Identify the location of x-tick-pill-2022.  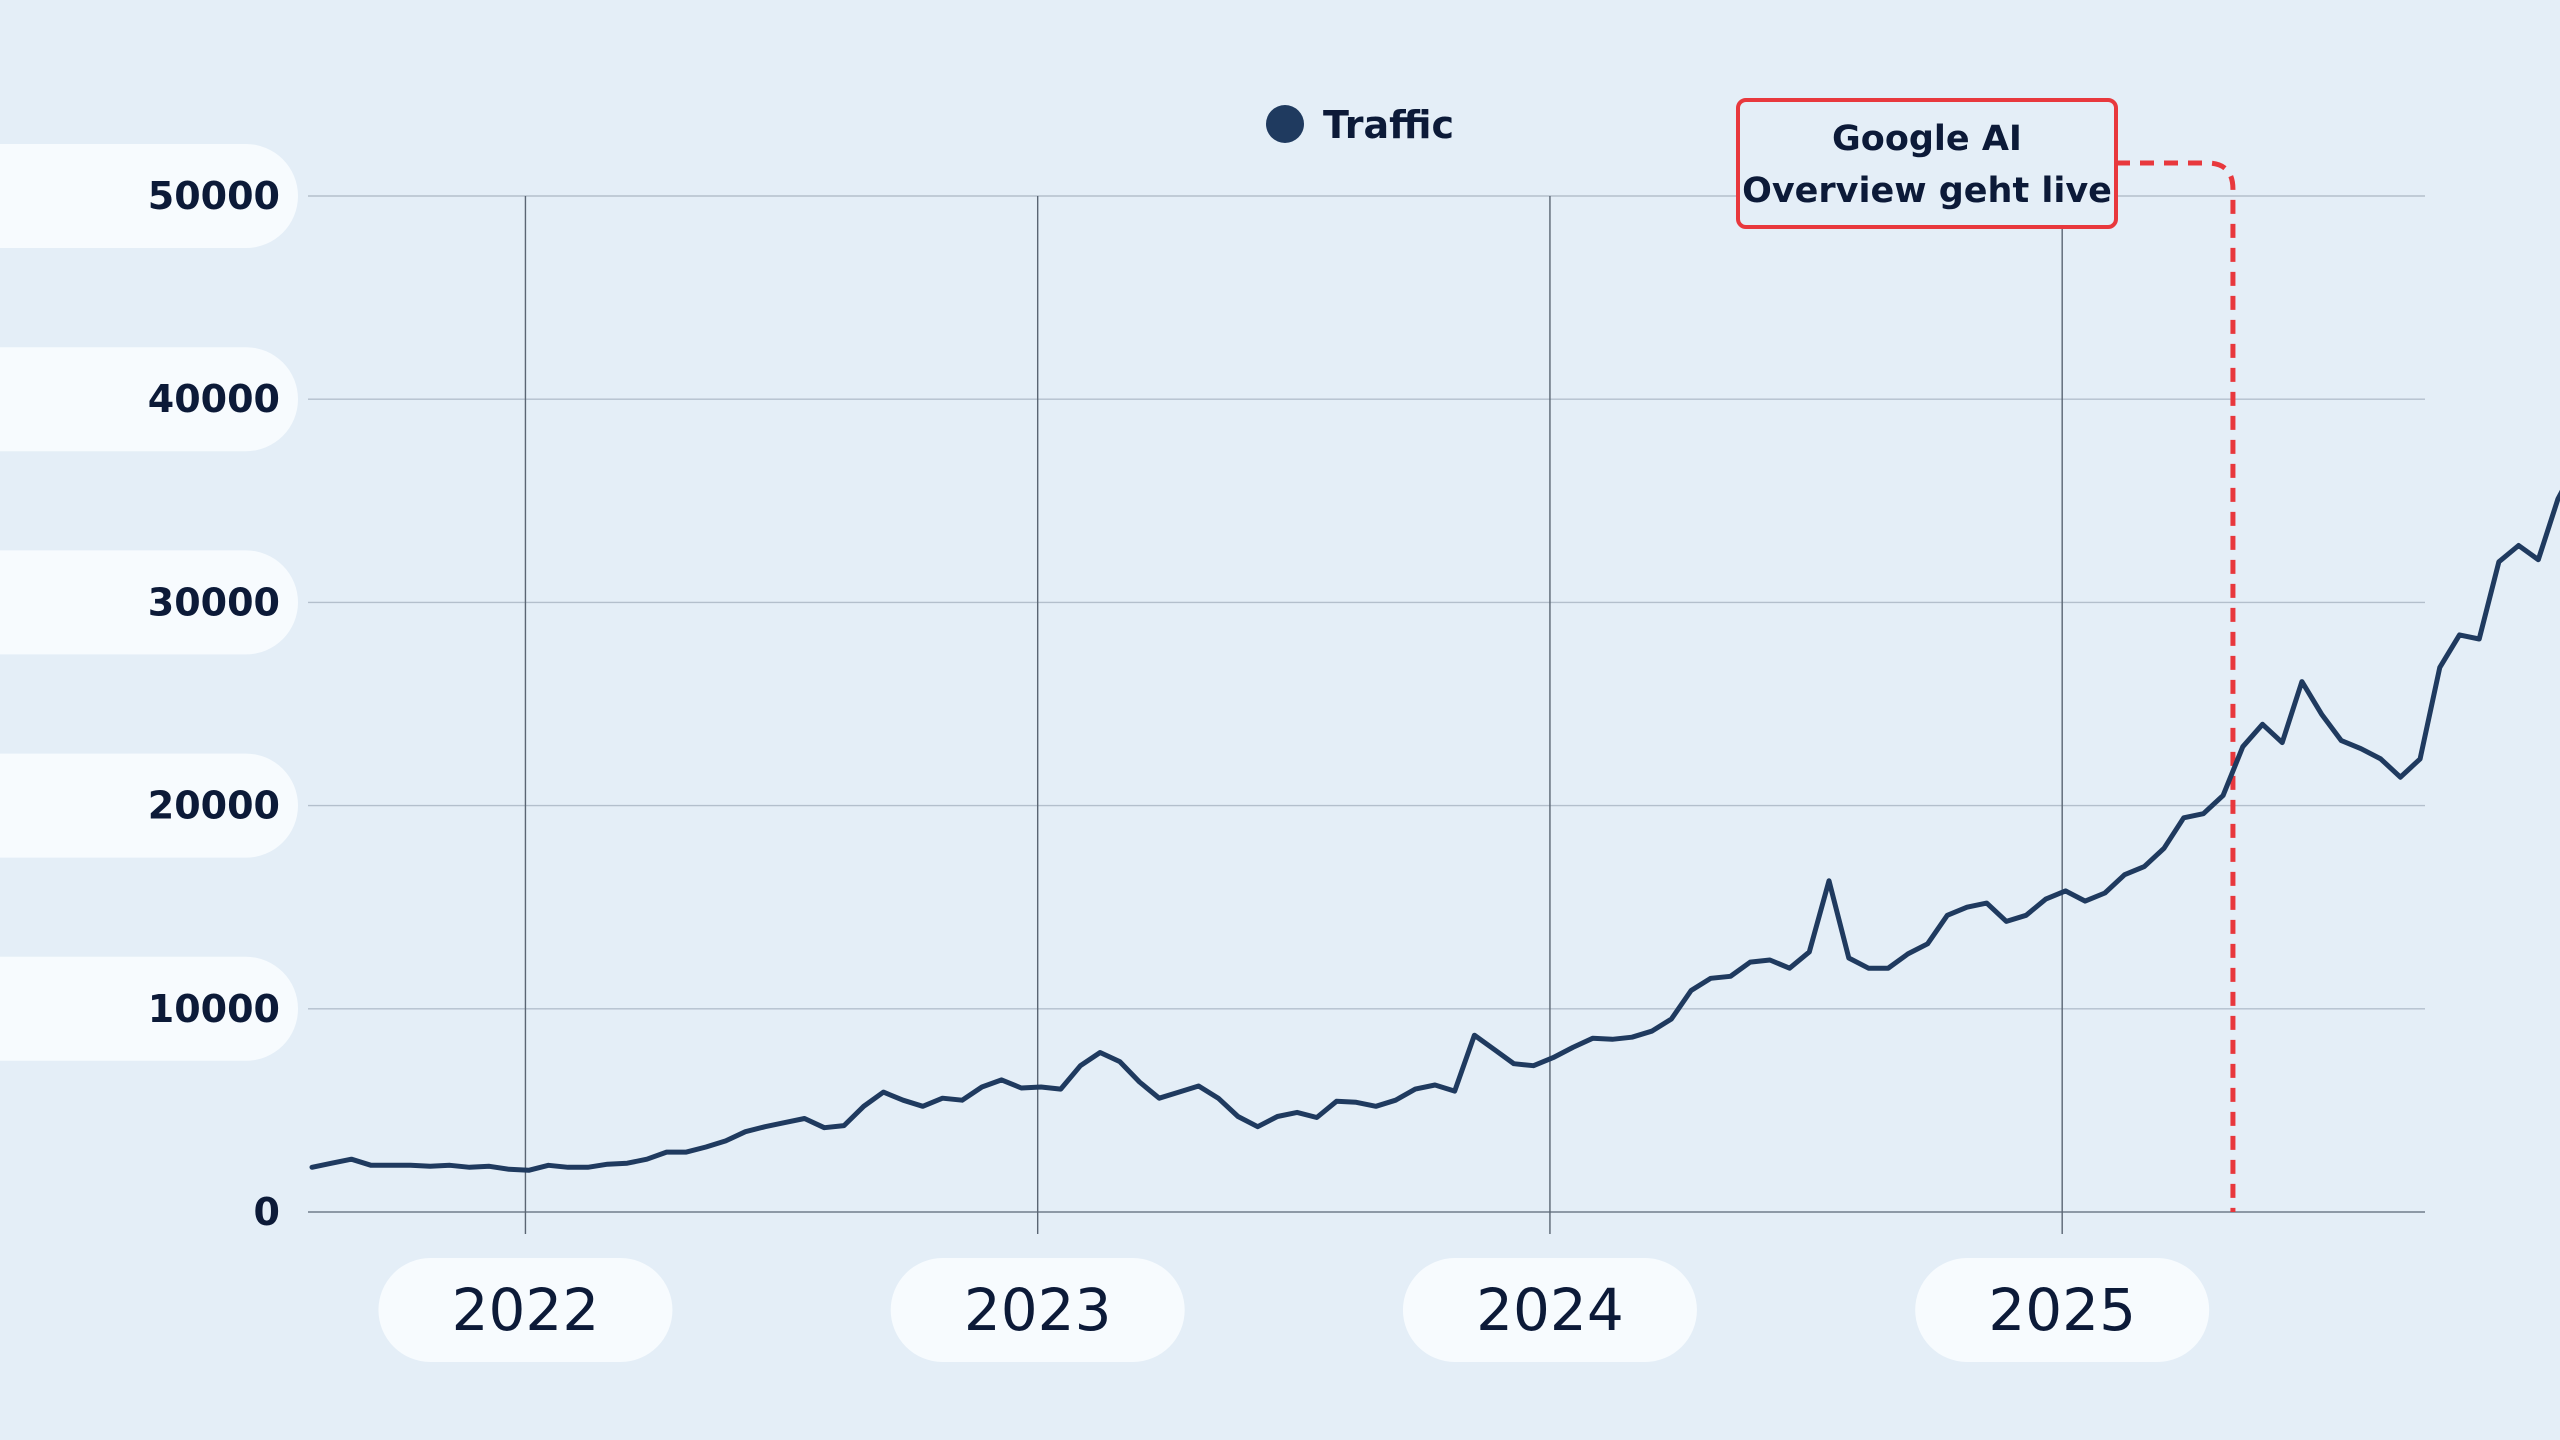
(525, 1310).